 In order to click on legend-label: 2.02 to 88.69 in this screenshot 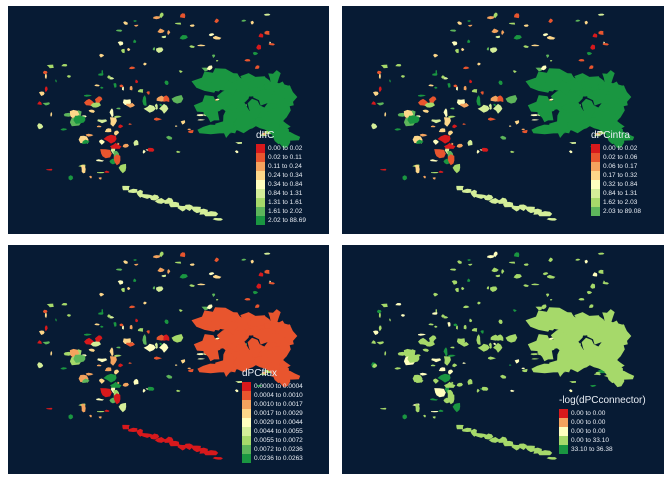, I will do `click(287, 220)`.